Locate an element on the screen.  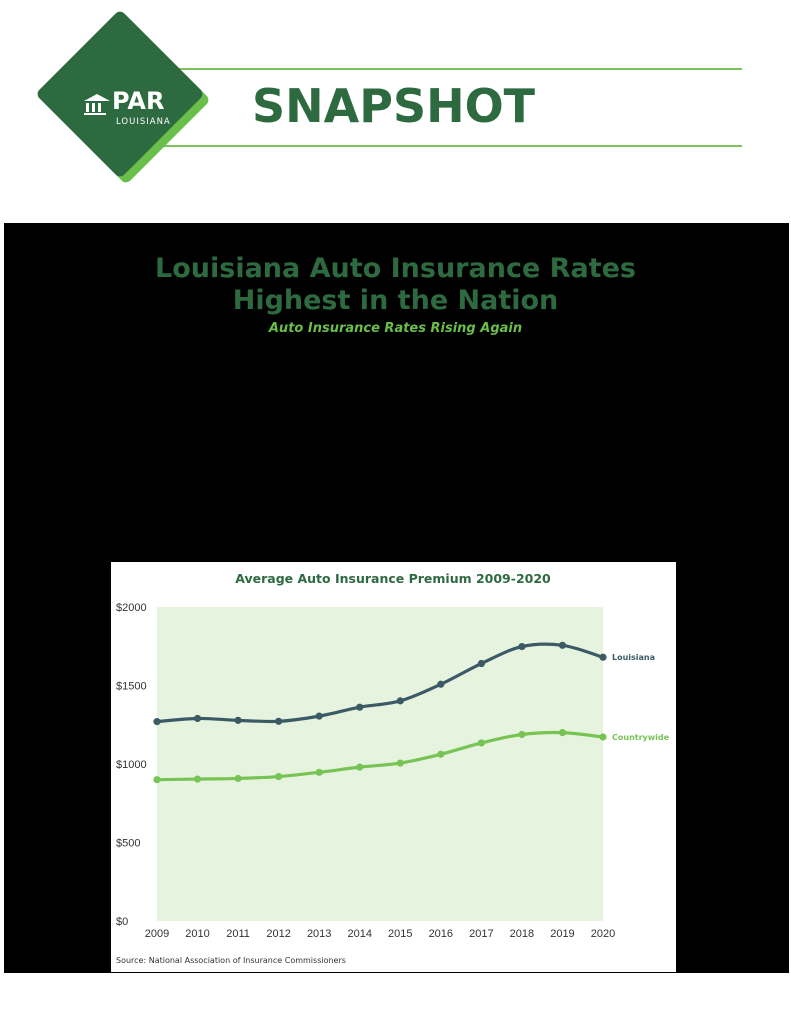
logo-subtext: LOUISIANA is located at coordinates (143, 122).